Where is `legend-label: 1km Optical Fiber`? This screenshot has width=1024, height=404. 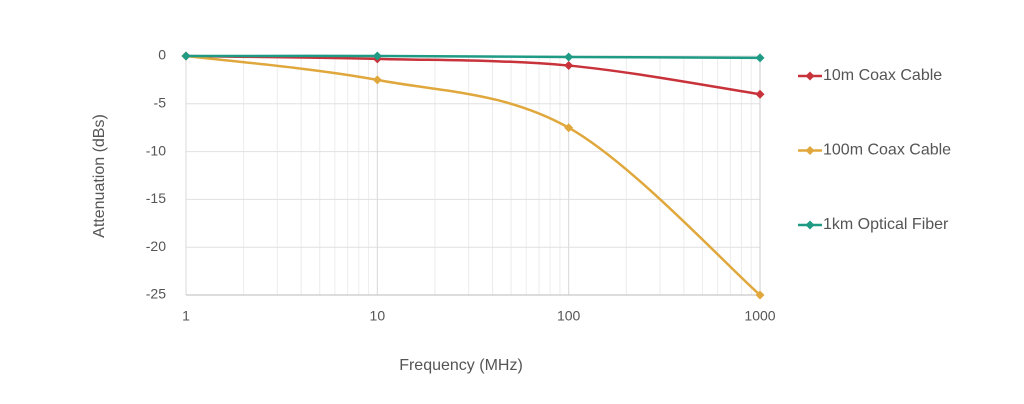
legend-label: 1km Optical Fiber is located at coordinates (886, 224).